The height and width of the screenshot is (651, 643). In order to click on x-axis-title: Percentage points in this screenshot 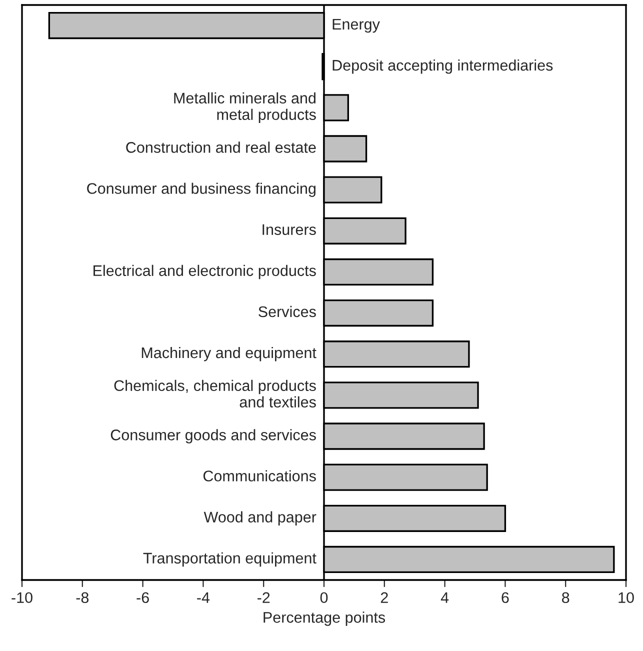, I will do `click(325, 619)`.